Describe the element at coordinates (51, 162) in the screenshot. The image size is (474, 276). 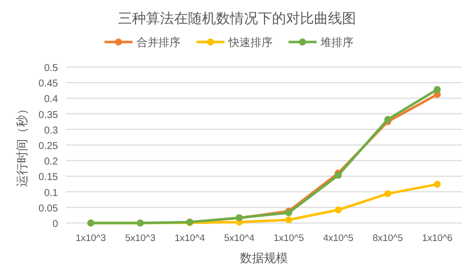
I see `y-tick-label: 0.2` at that location.